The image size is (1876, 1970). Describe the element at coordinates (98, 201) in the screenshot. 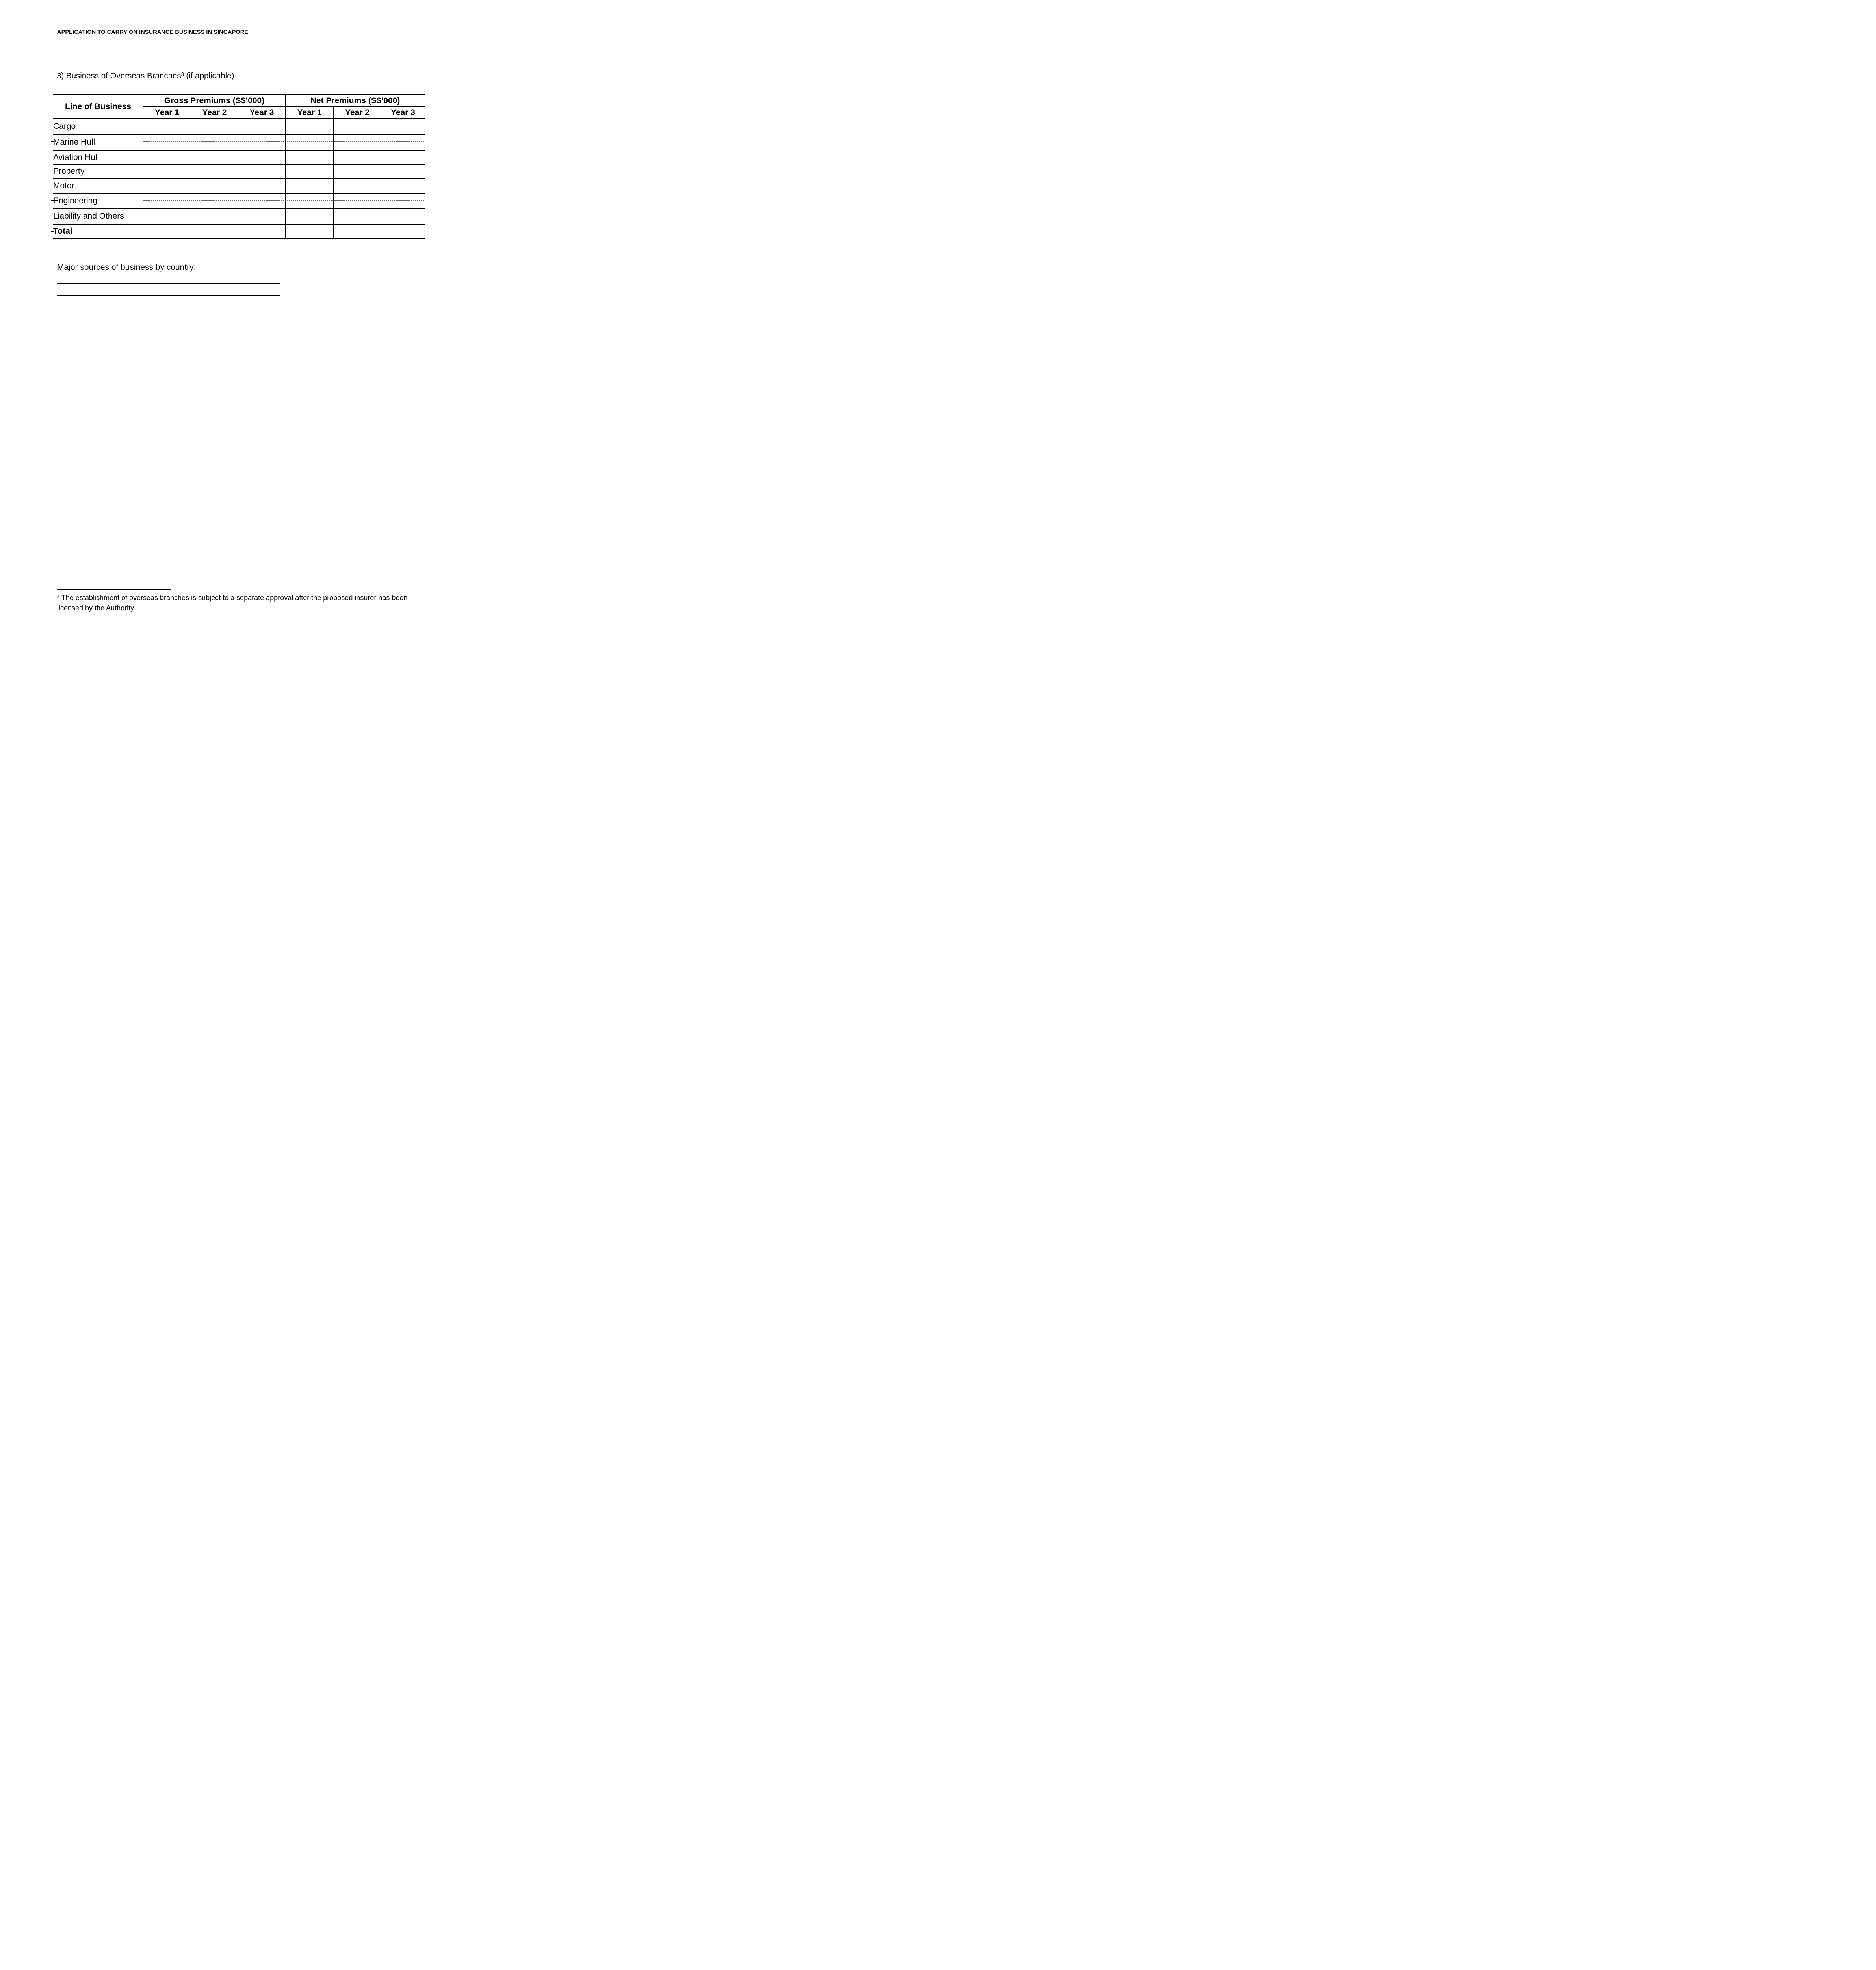

I see `row-label: Engineering` at that location.